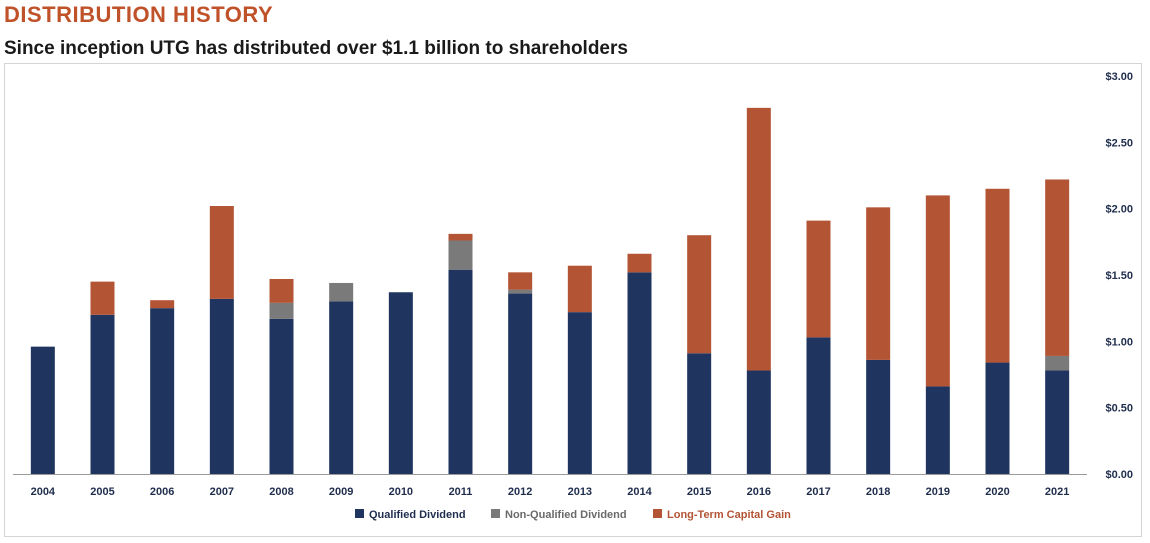 The height and width of the screenshot is (543, 1150). Describe the element at coordinates (400, 383) in the screenshot. I see `bar-2010-qualified` at that location.